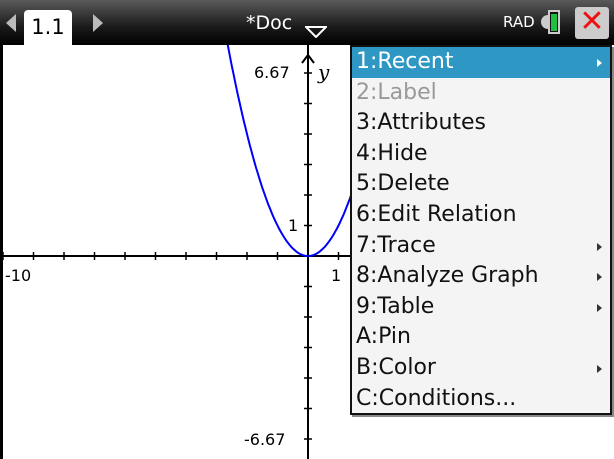 This screenshot has height=459, width=614. Describe the element at coordinates (395, 306) in the screenshot. I see `menu-item-label: 9:Table` at that location.